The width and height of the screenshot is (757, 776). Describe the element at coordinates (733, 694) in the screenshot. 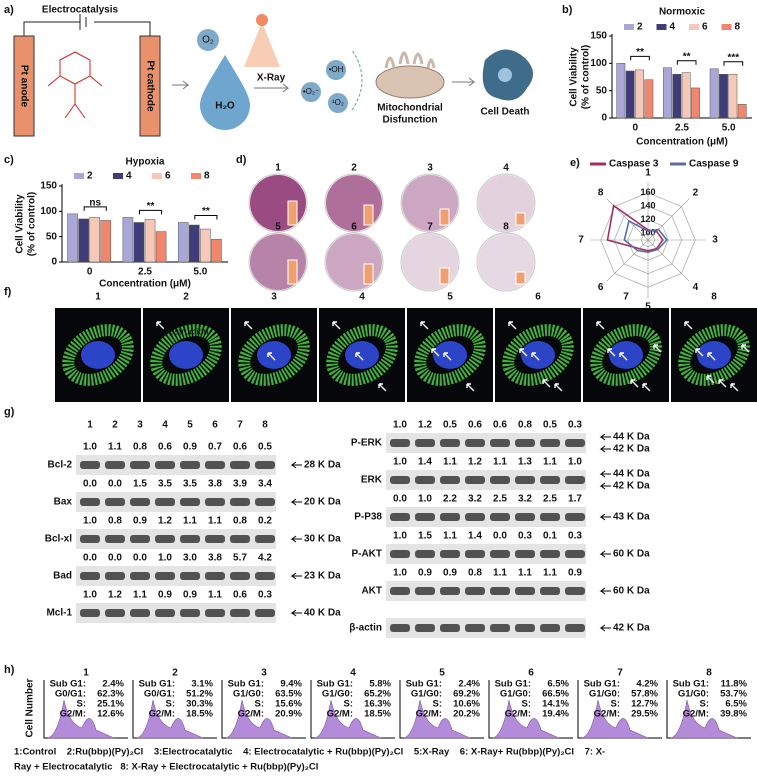

I see `flow-value: 53.7%` at that location.